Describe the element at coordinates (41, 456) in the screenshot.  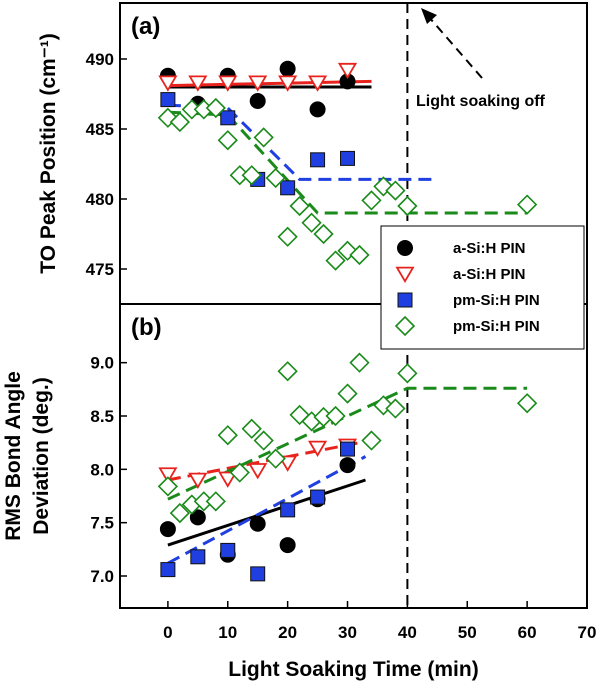
I see `y-axis-title-b-line2: Deviation (deg.)` at that location.